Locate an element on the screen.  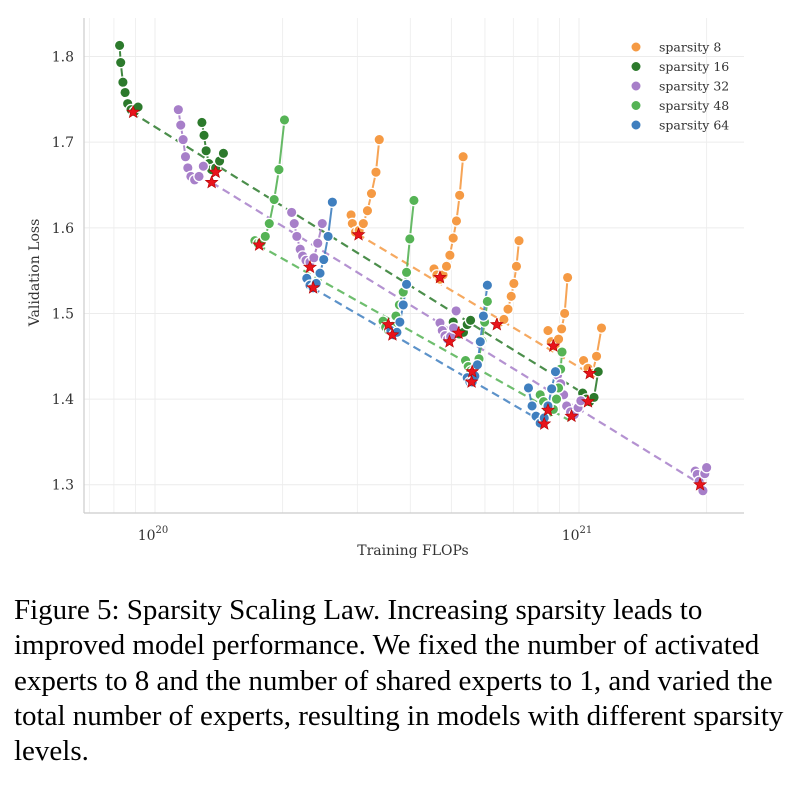
y-tick-label: 1.8 is located at coordinates (63, 58).